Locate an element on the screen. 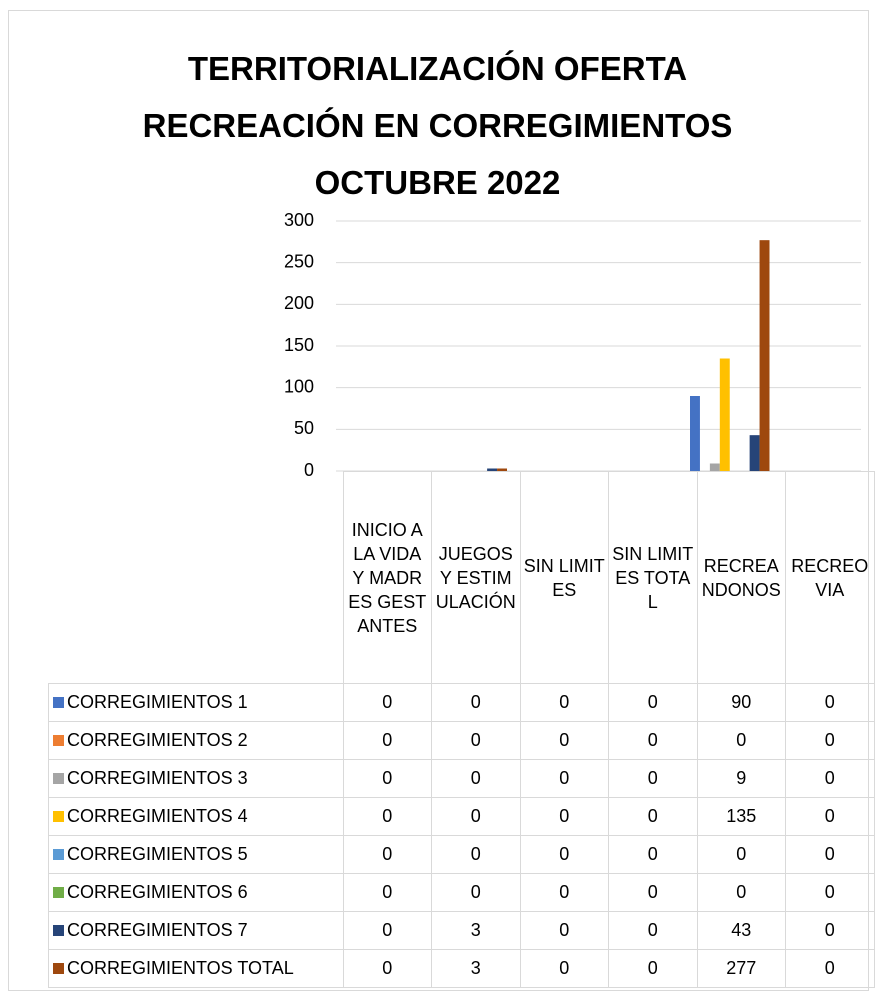  legend-cell: CORREGIMIENTOS 4 is located at coordinates (196, 816).